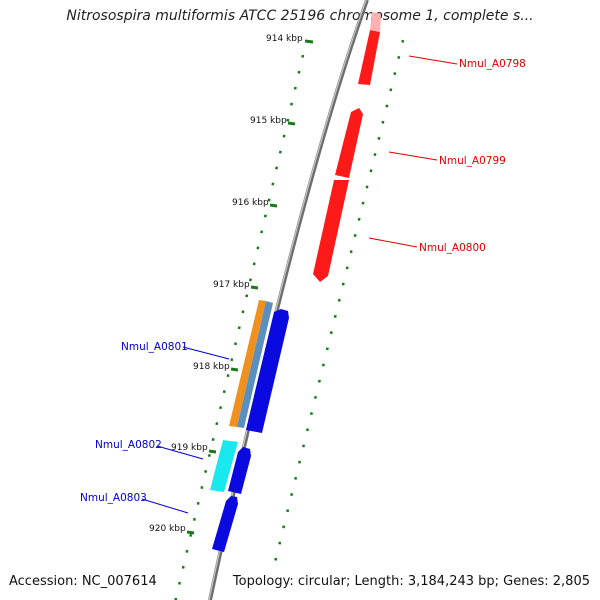  I want to click on tick-label-920: 920 kbp, so click(167, 529).